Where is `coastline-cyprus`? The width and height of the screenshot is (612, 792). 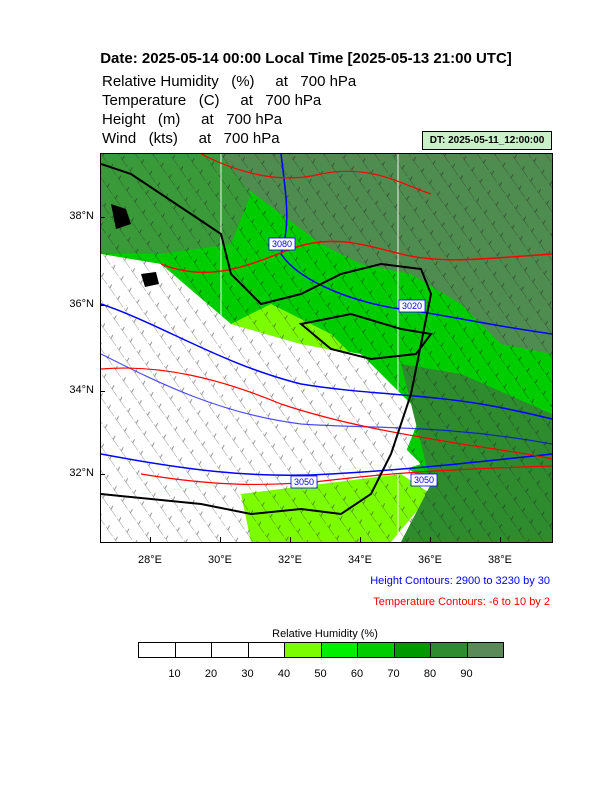 coastline-cyprus is located at coordinates (365, 336).